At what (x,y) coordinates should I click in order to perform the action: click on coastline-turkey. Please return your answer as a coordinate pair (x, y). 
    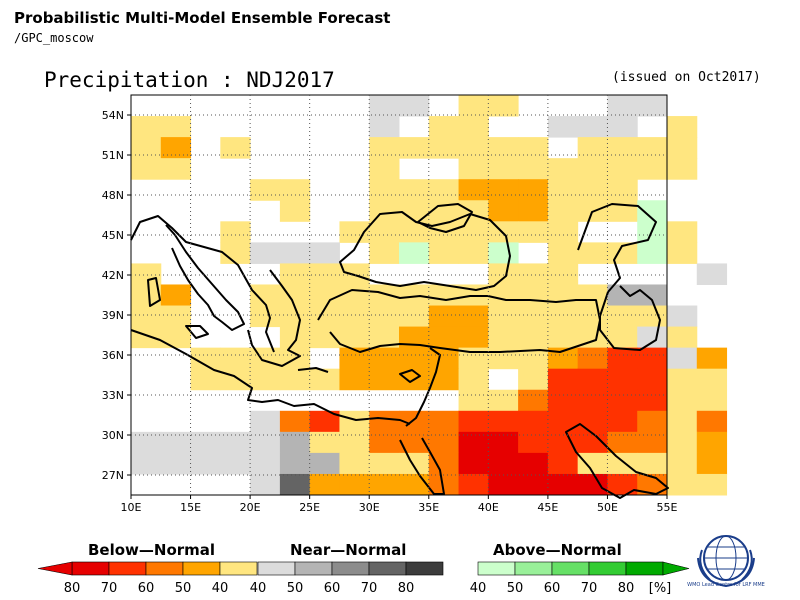
    Looking at the image, I should click on (459, 321).